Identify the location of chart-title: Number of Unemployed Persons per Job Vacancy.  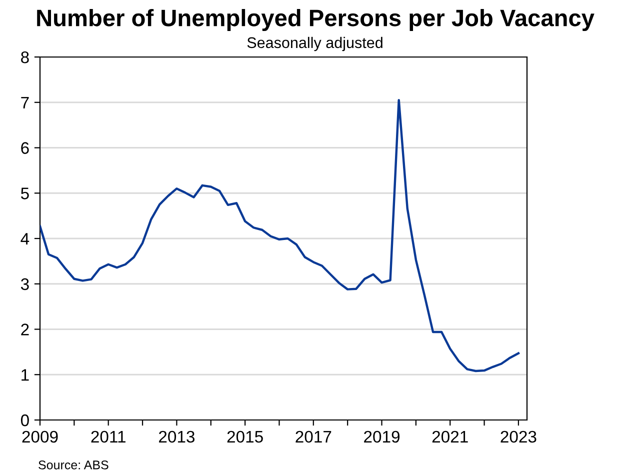
(315, 20).